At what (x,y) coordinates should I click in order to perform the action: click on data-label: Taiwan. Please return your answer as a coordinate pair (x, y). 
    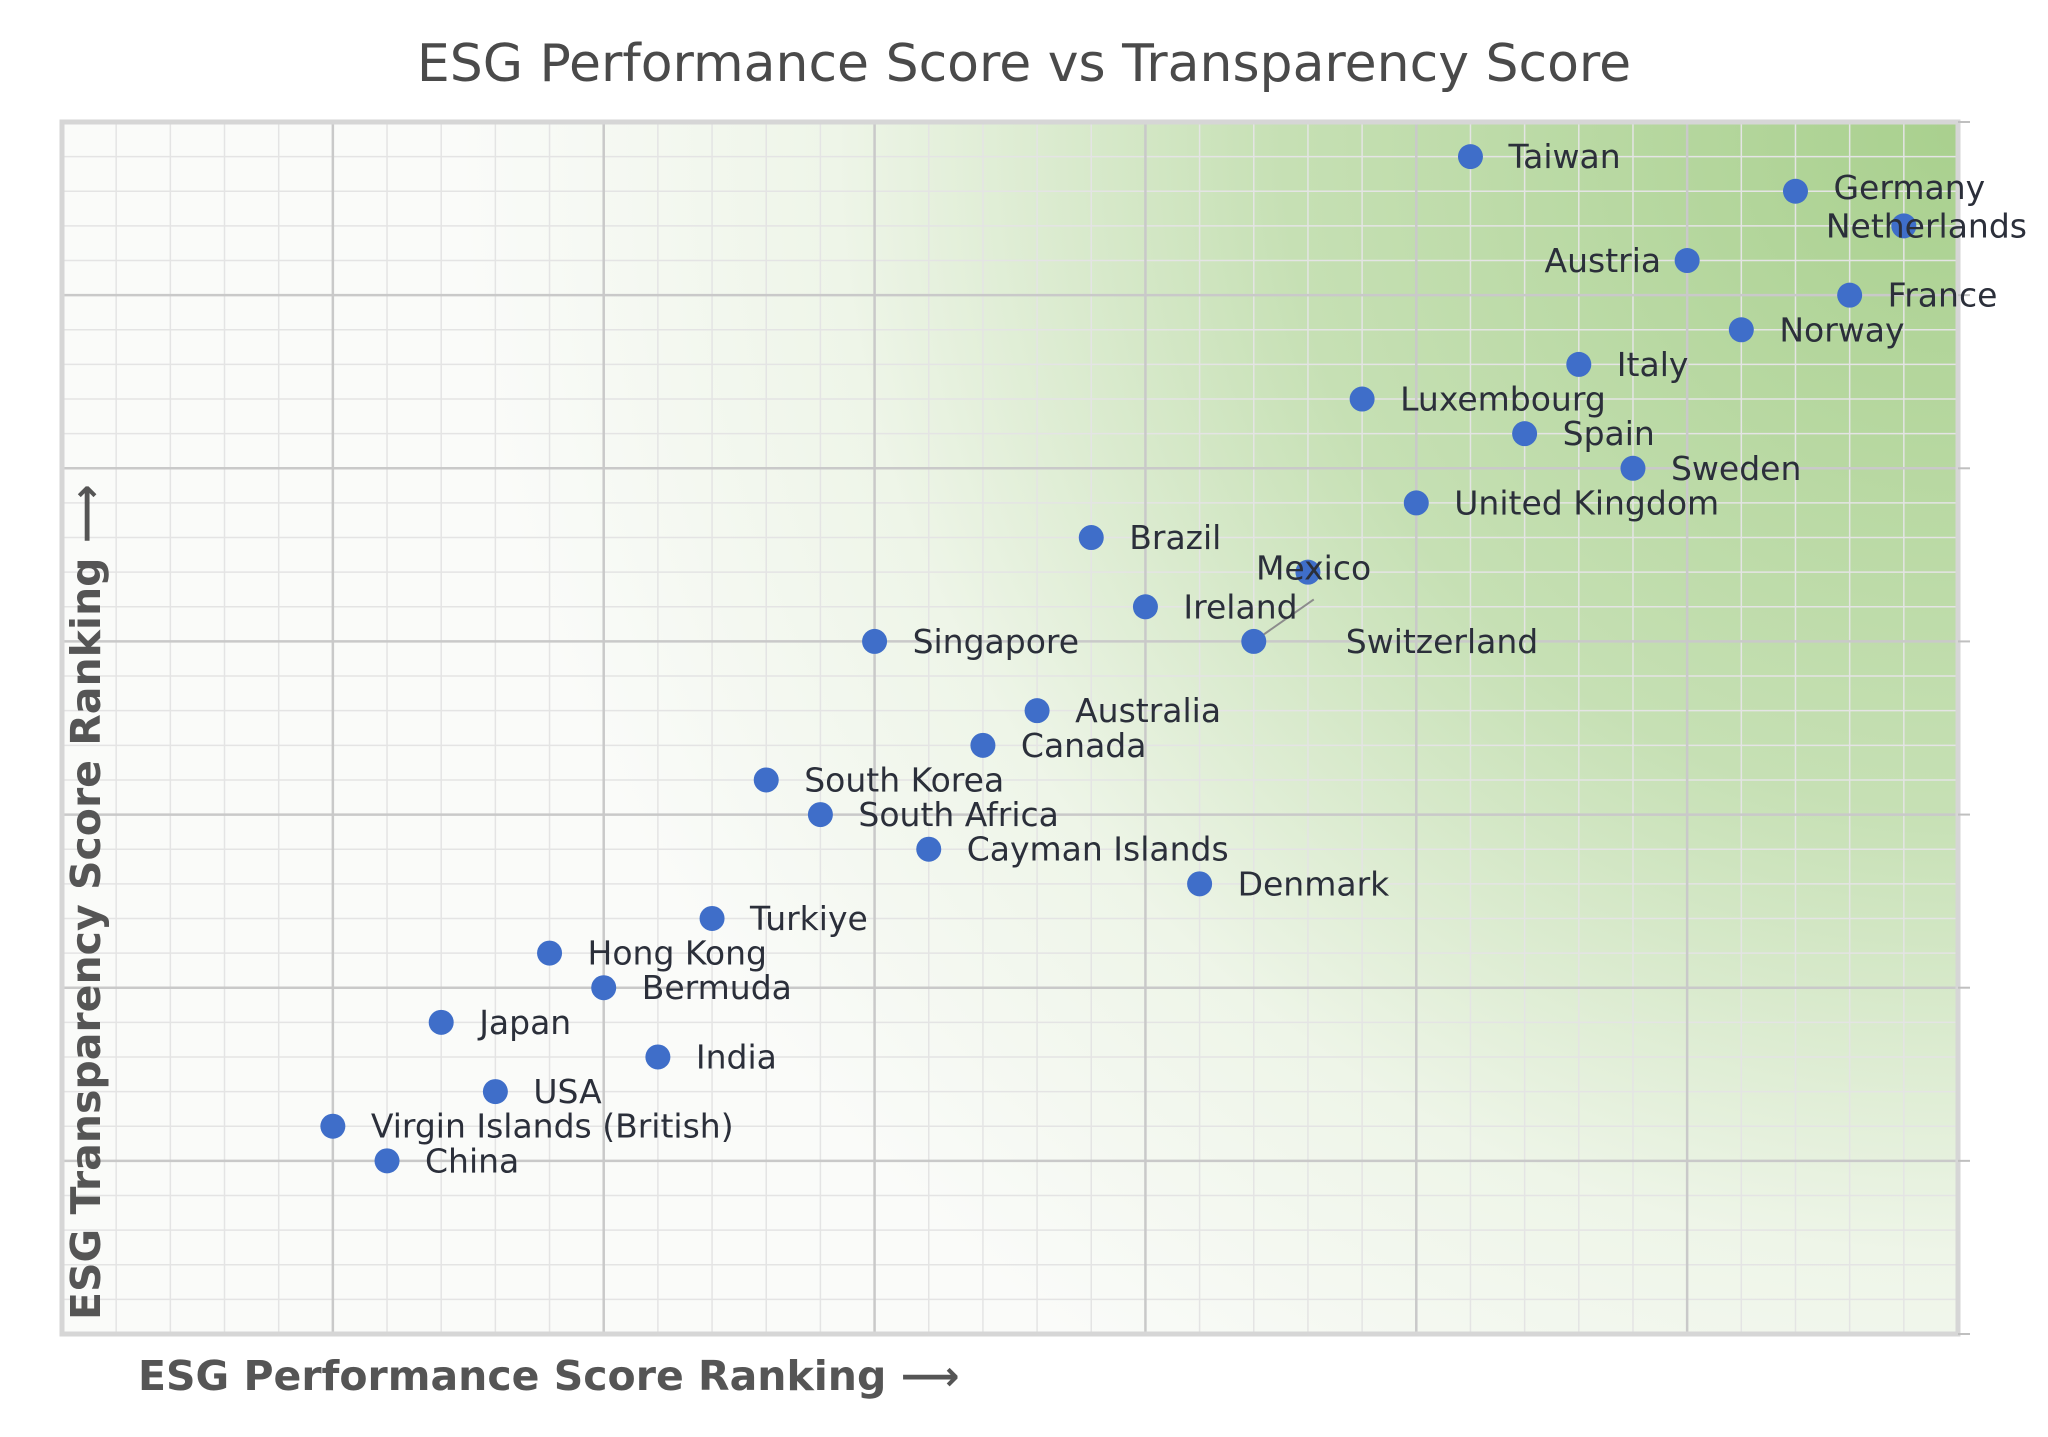
    Looking at the image, I should click on (1563, 156).